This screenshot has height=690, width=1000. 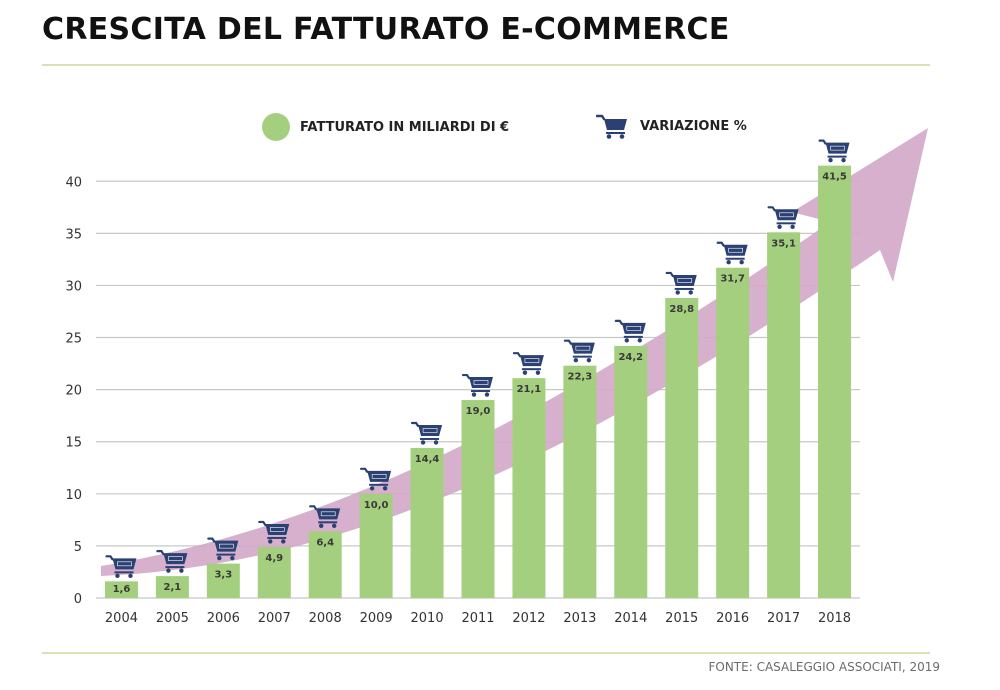 What do you see at coordinates (580, 377) in the screenshot?
I see `data-label: 22,3` at bounding box center [580, 377].